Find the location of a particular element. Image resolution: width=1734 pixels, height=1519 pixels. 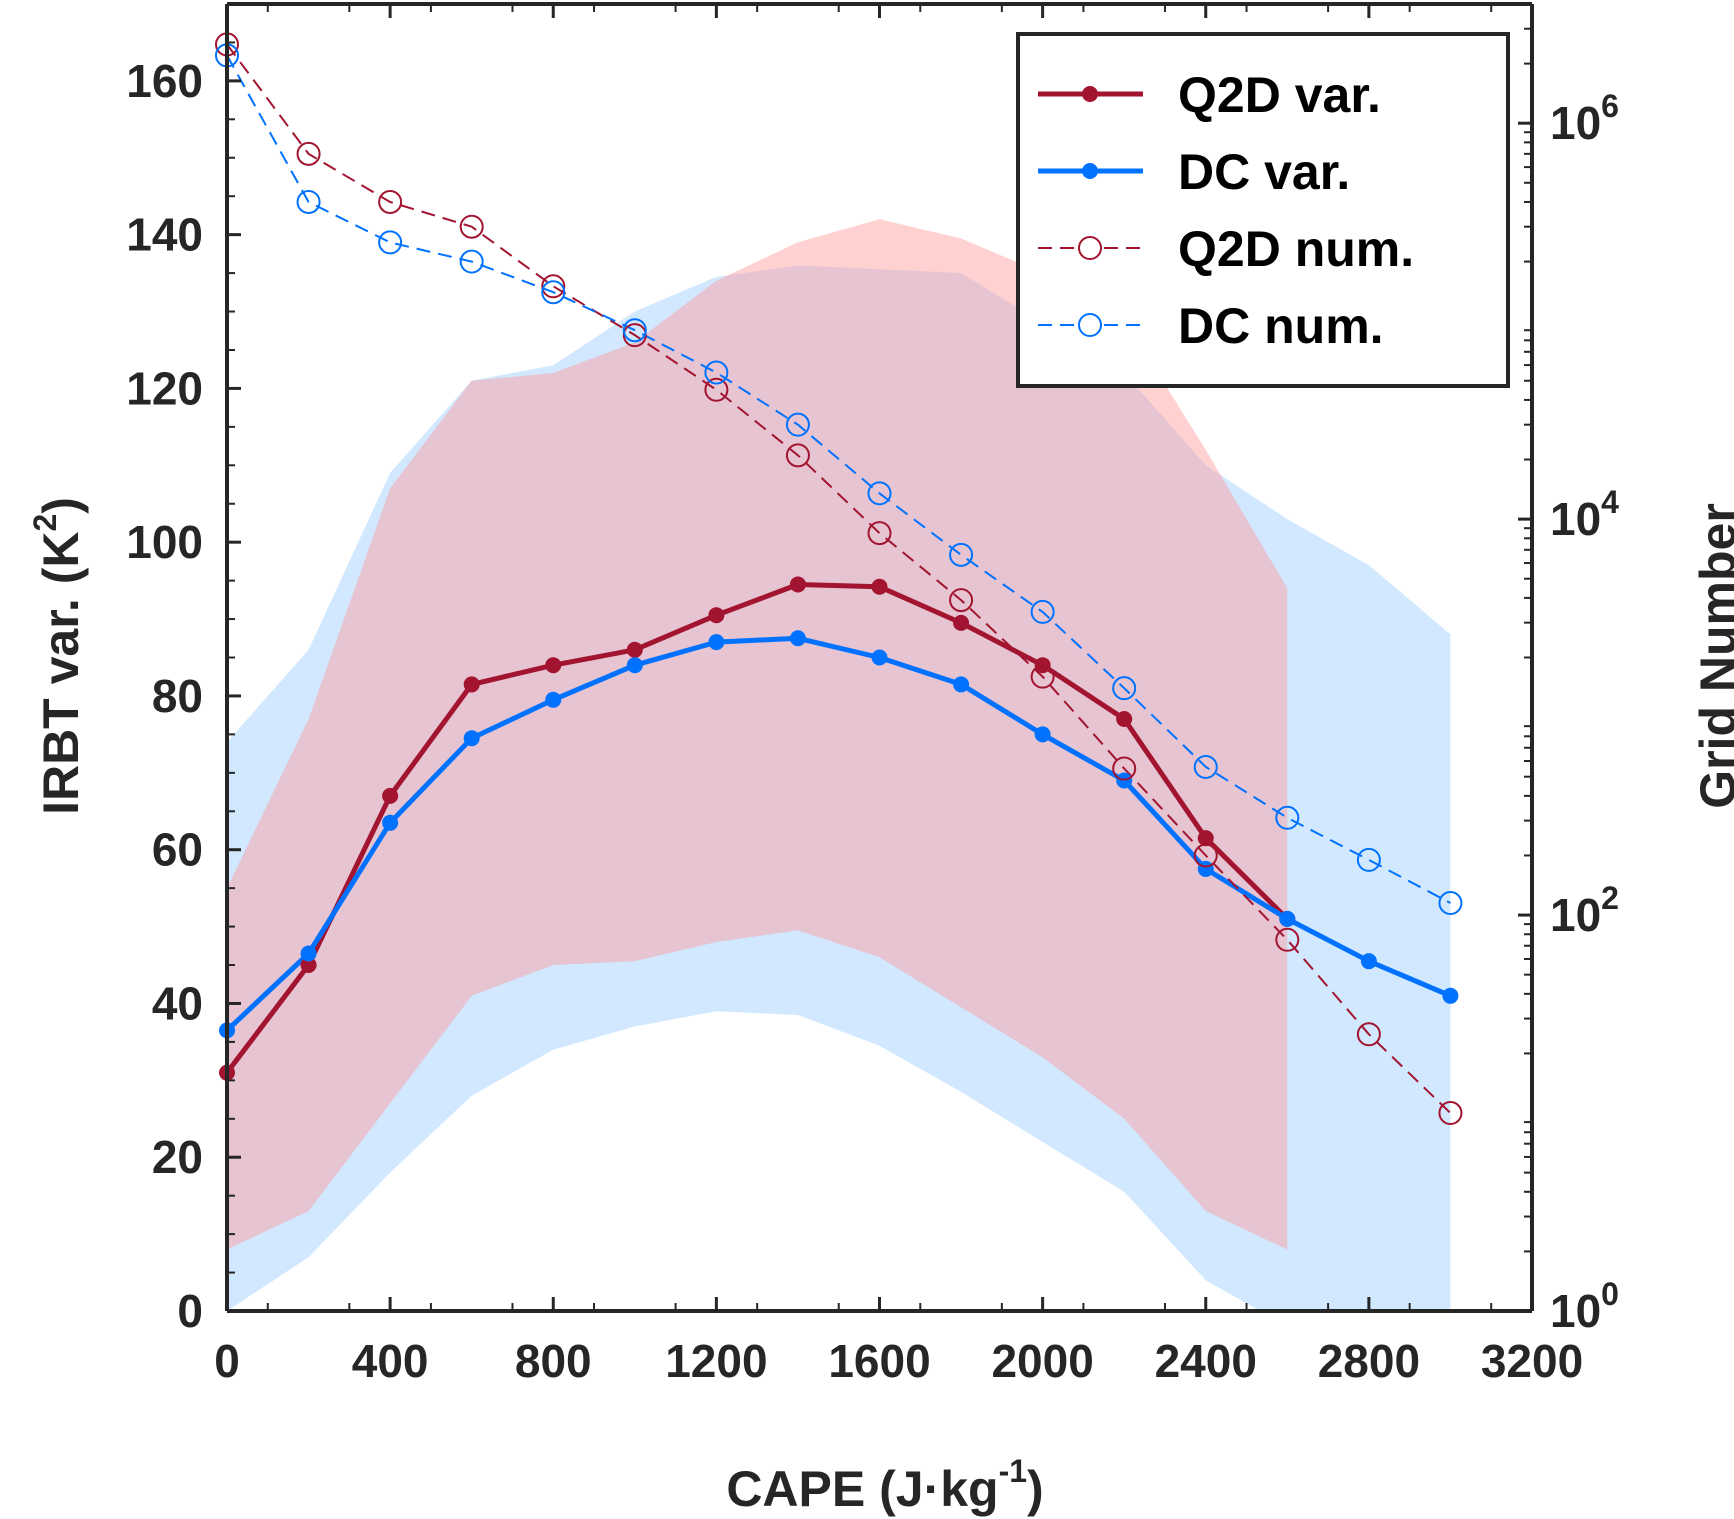

x-axis-title: CAPE (J·kg-1) is located at coordinates (884, 1485).